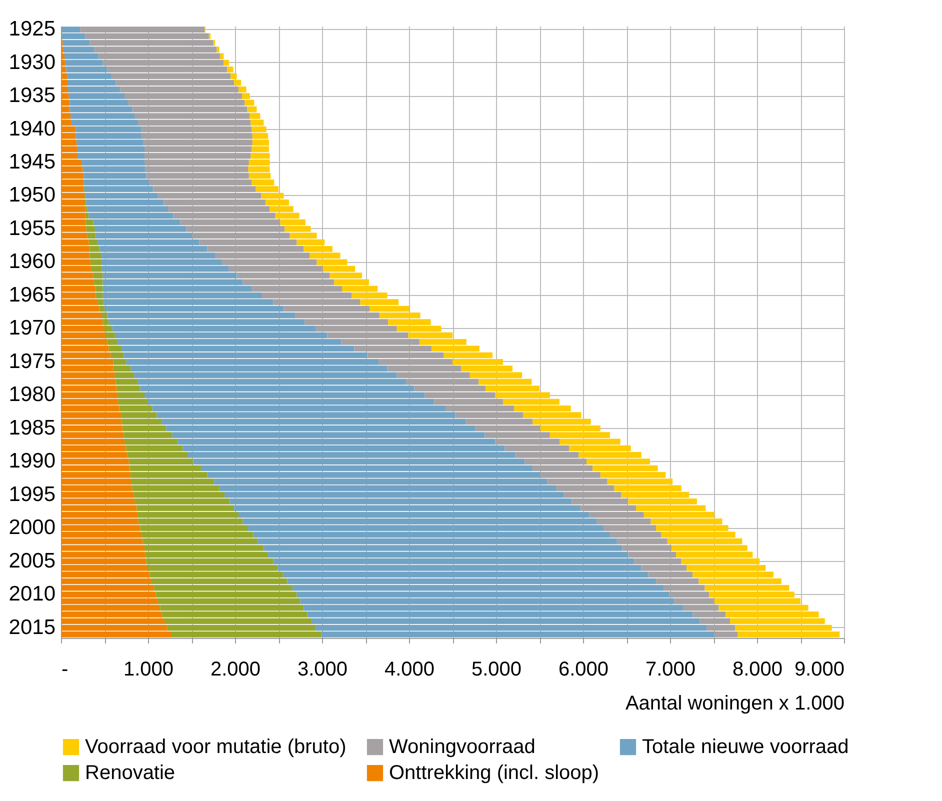 This screenshot has height=801, width=942. What do you see at coordinates (32, 162) in the screenshot?
I see `y-tick-label: 1945` at bounding box center [32, 162].